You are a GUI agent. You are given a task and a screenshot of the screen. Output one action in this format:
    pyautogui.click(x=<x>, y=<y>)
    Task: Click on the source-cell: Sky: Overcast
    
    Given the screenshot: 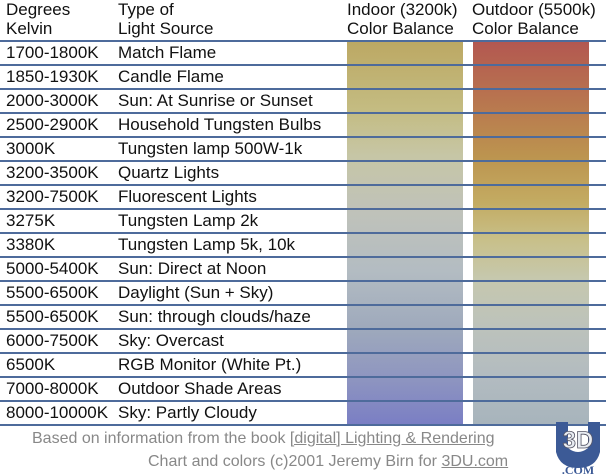 What is the action you would take?
    pyautogui.click(x=171, y=340)
    